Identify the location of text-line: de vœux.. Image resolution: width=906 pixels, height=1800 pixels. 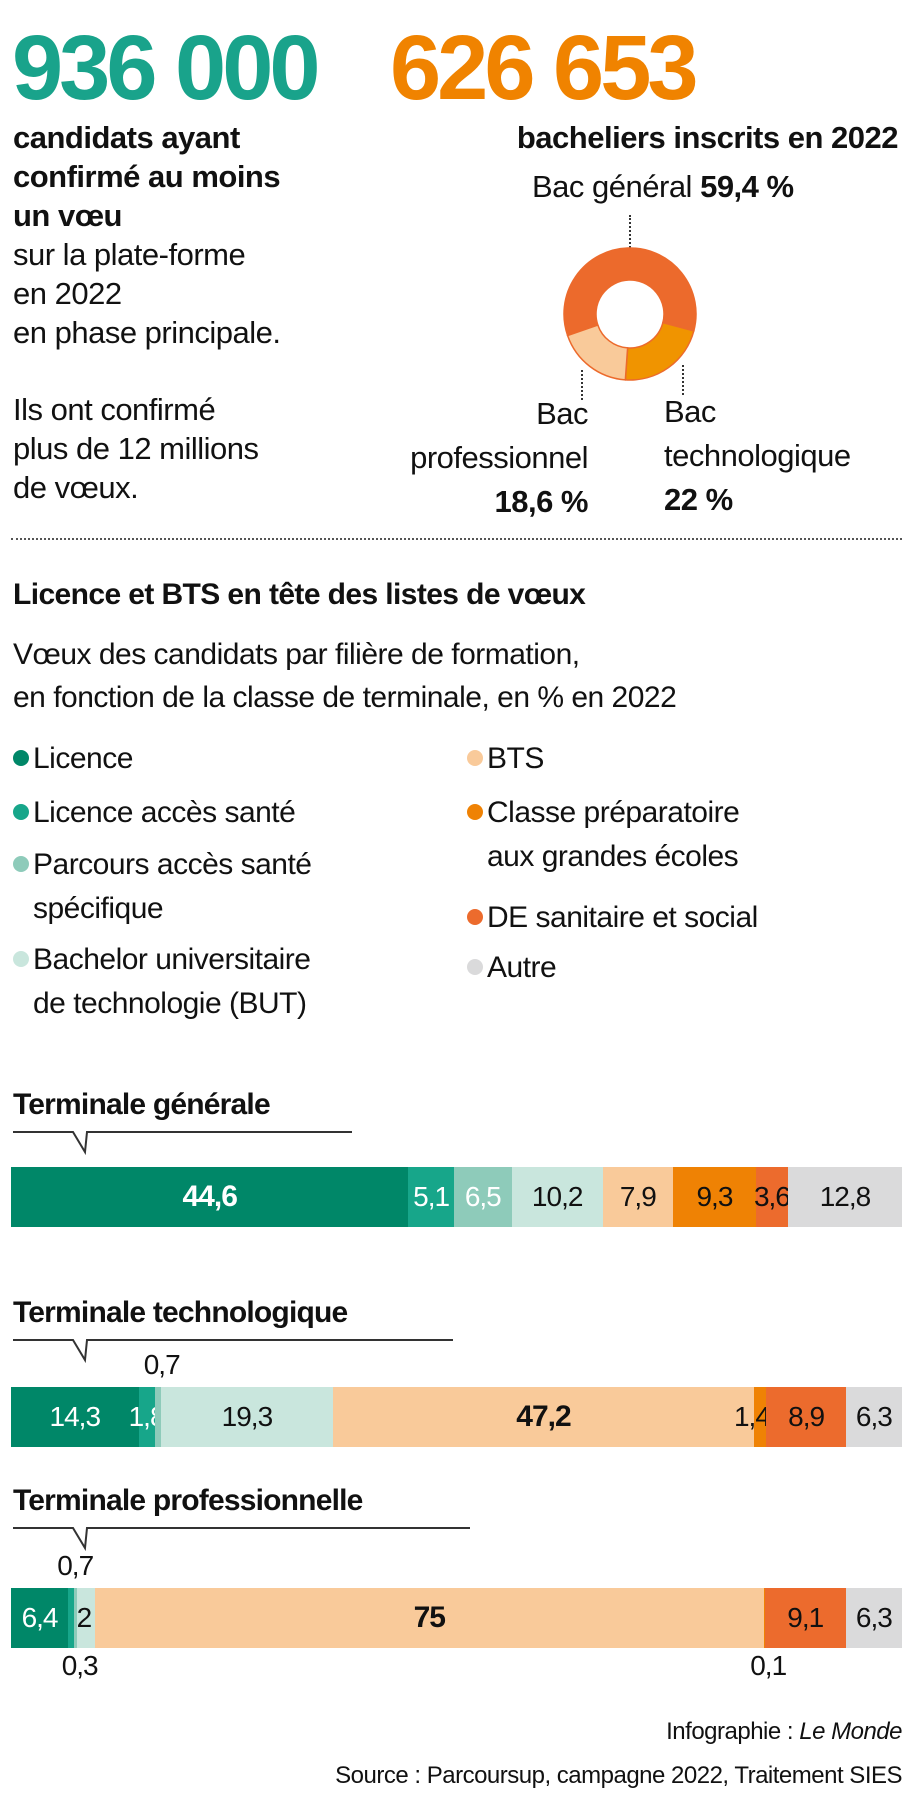
(76, 487).